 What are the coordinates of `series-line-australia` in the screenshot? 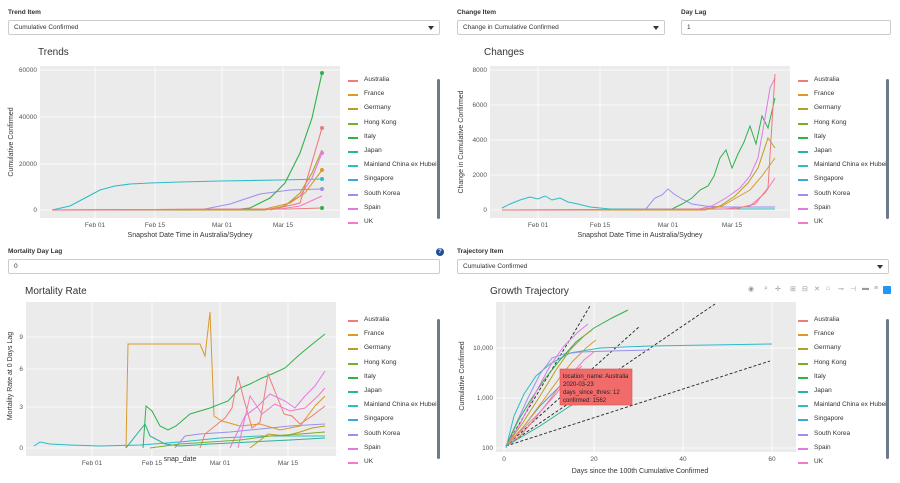 It's located at (638, 142).